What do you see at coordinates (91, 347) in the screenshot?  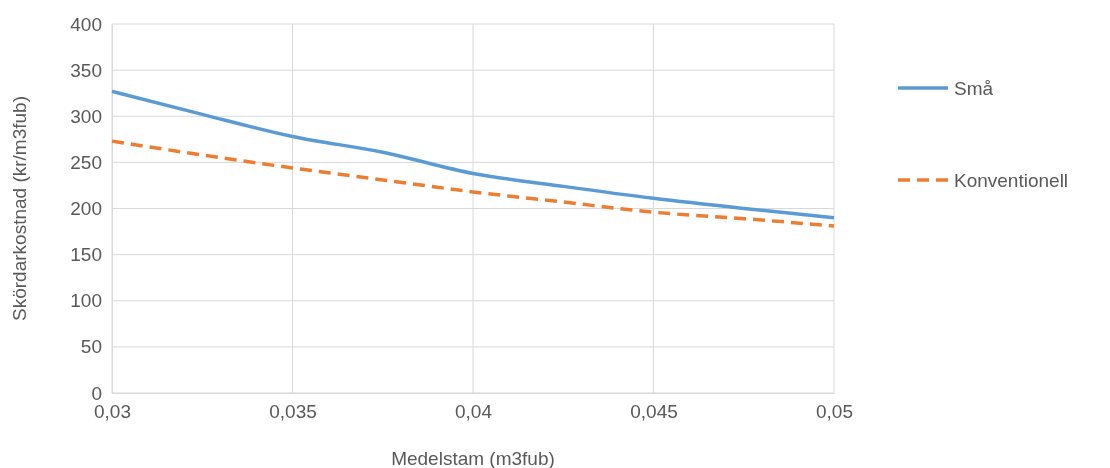 I see `y-tick-label: 50` at bounding box center [91, 347].